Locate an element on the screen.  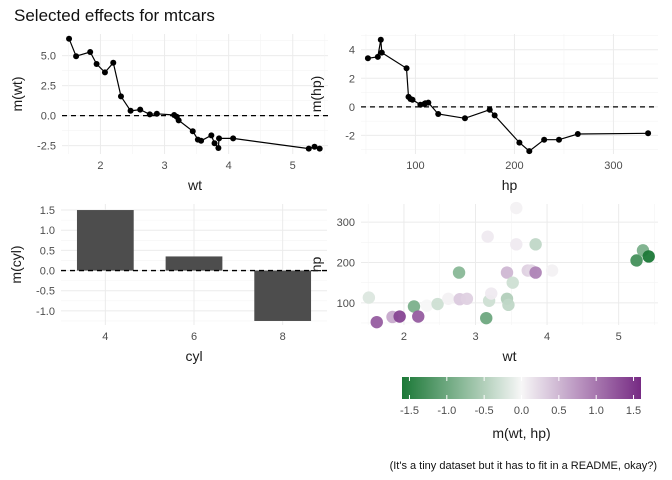
y-axis-title: m(hp) is located at coordinates (316, 94).